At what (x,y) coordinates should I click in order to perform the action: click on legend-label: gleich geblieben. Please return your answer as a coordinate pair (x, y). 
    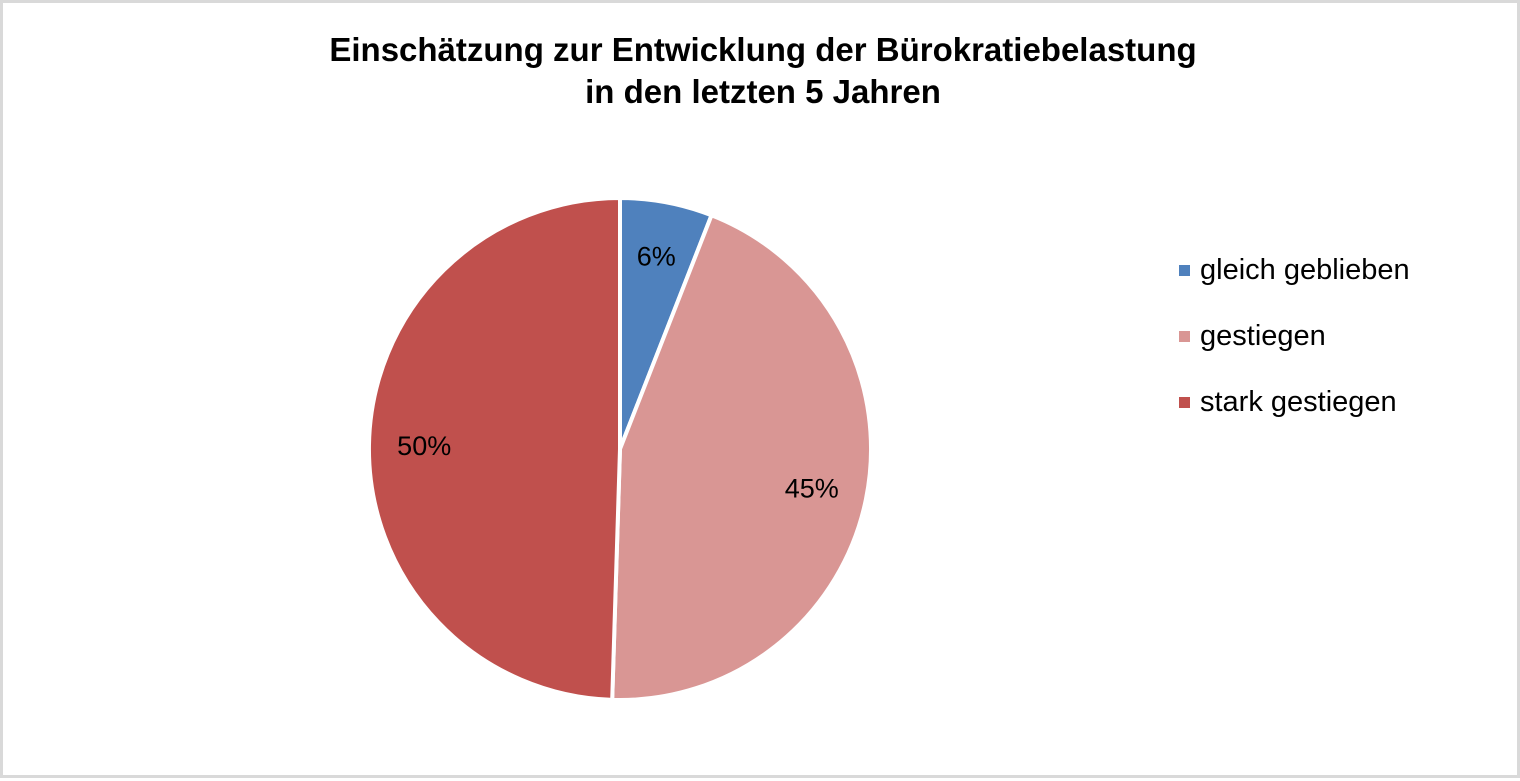
    Looking at the image, I should click on (1305, 269).